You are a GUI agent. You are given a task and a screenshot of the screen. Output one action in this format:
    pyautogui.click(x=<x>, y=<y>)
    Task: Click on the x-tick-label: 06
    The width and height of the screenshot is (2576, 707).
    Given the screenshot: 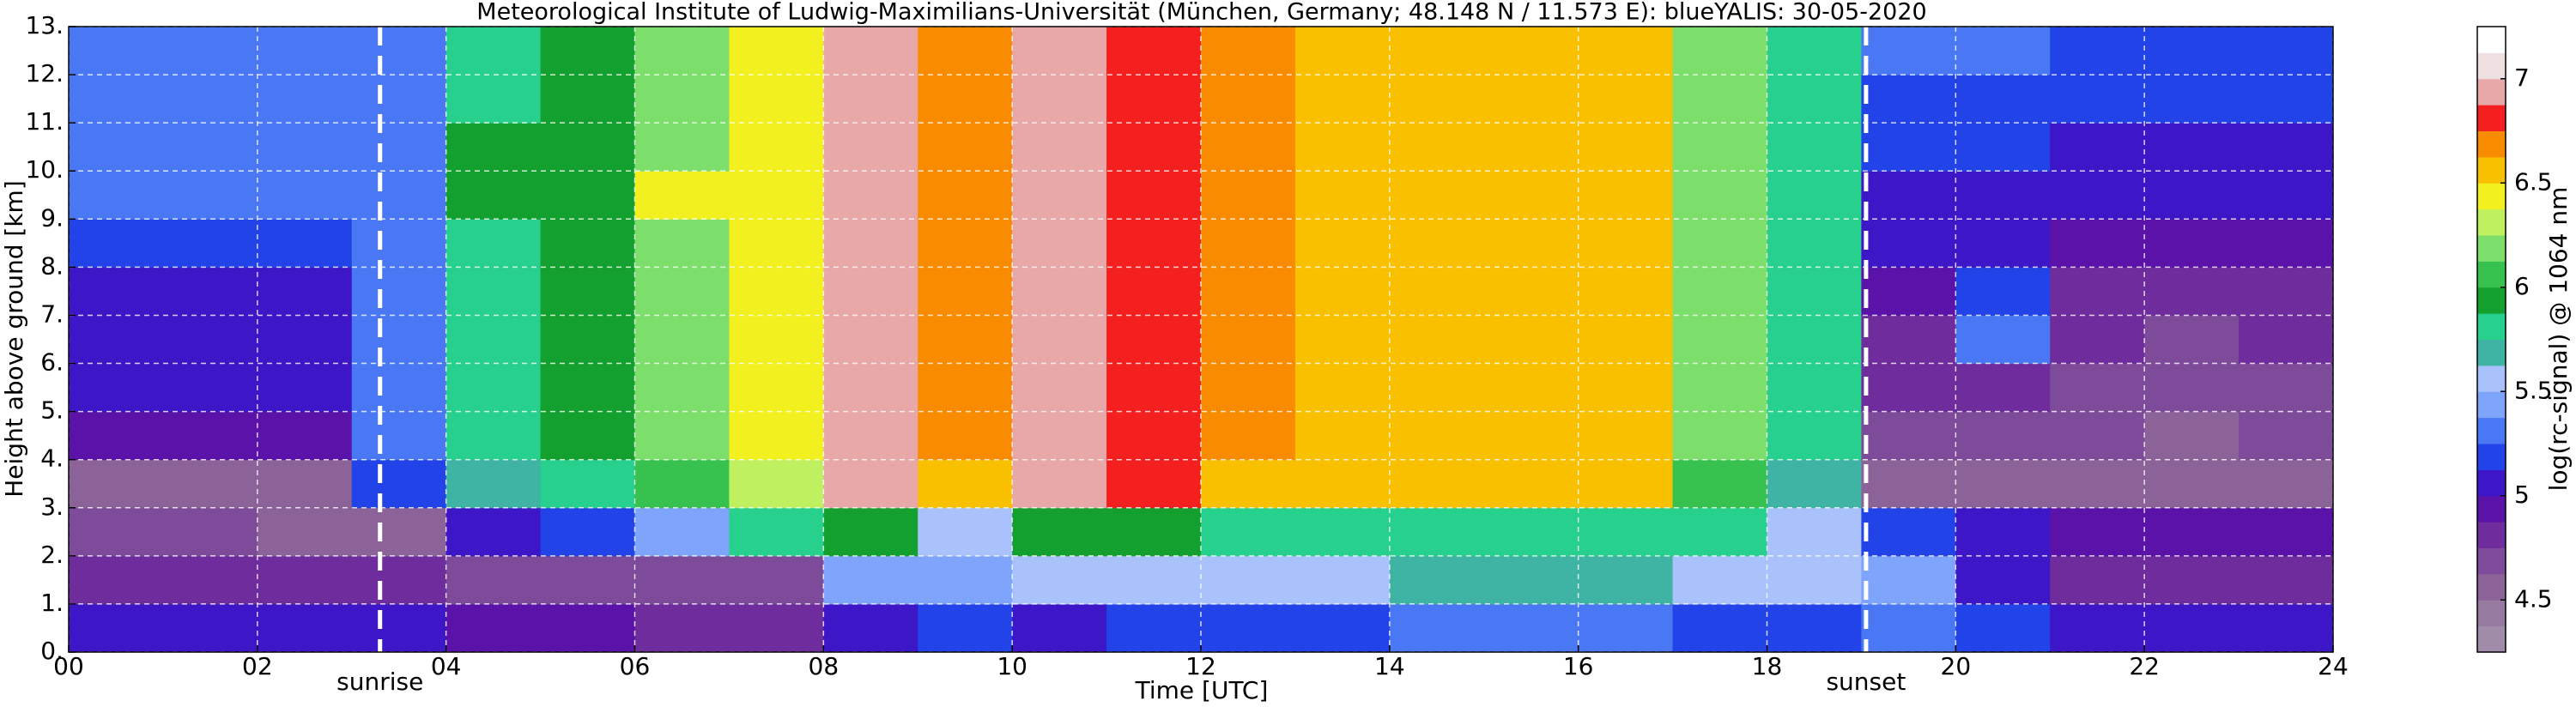 What is the action you would take?
    pyautogui.click(x=635, y=666)
    